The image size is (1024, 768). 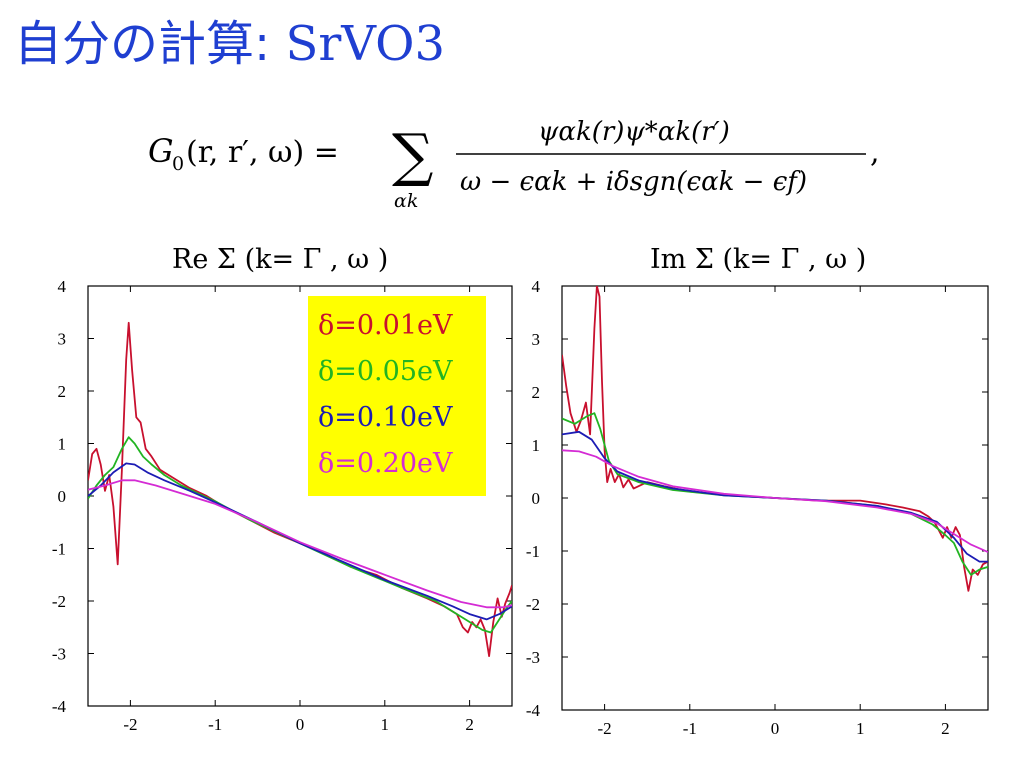 I want to click on re-ytick-label: -1, so click(x=59, y=549).